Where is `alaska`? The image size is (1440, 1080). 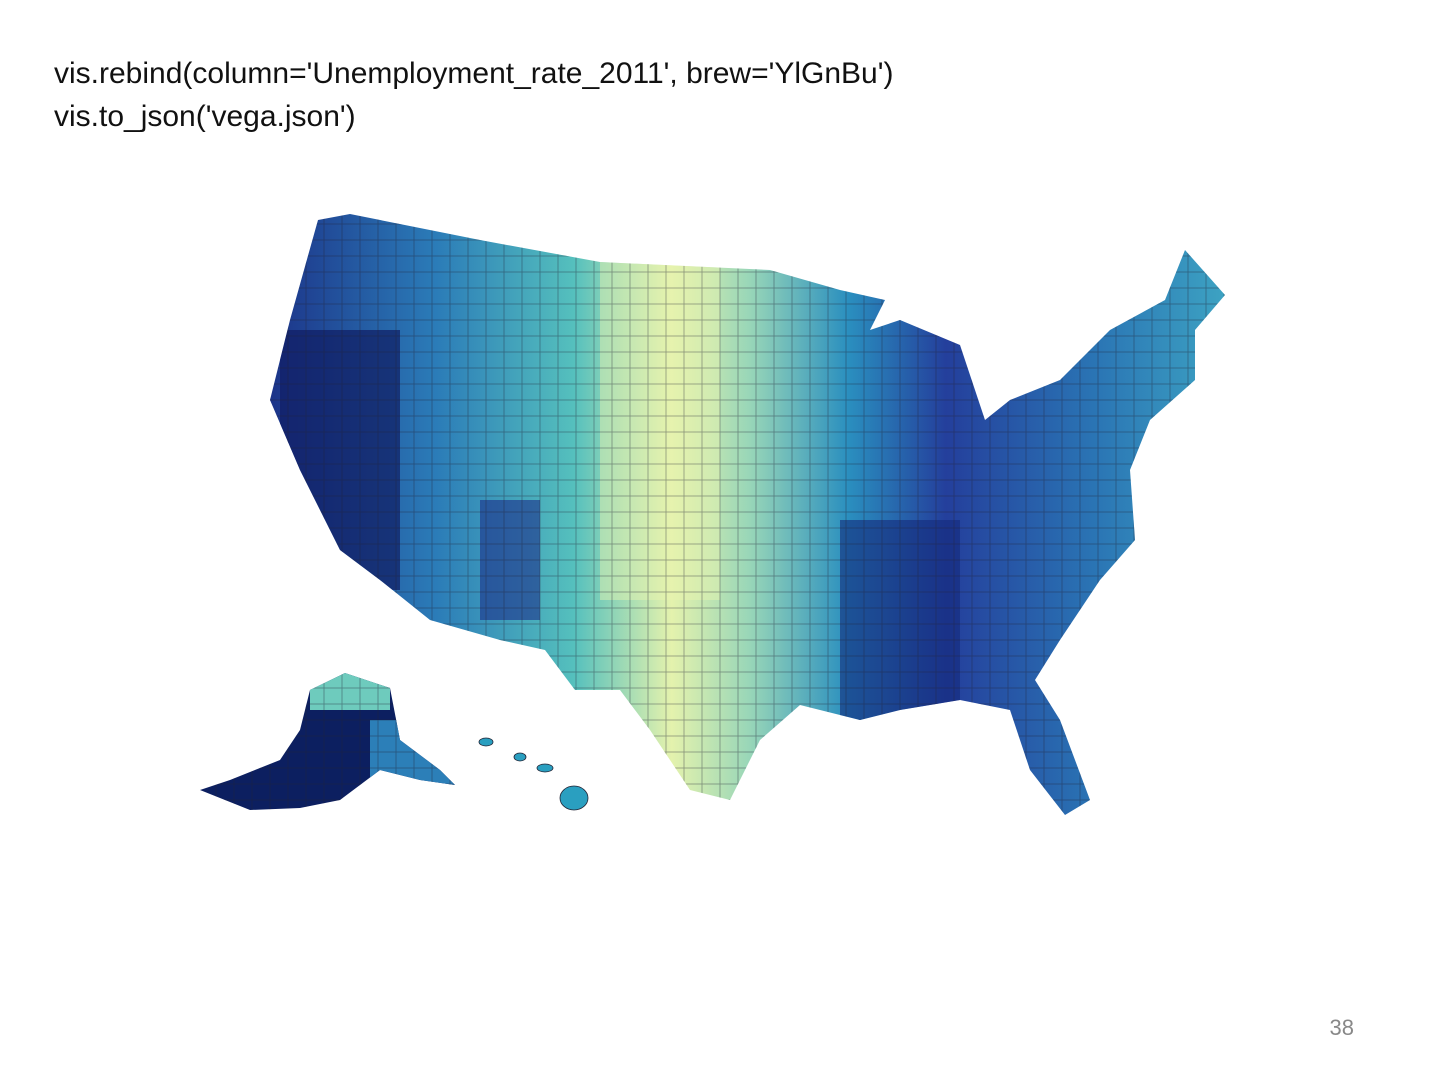
alaska is located at coordinates (327, 741).